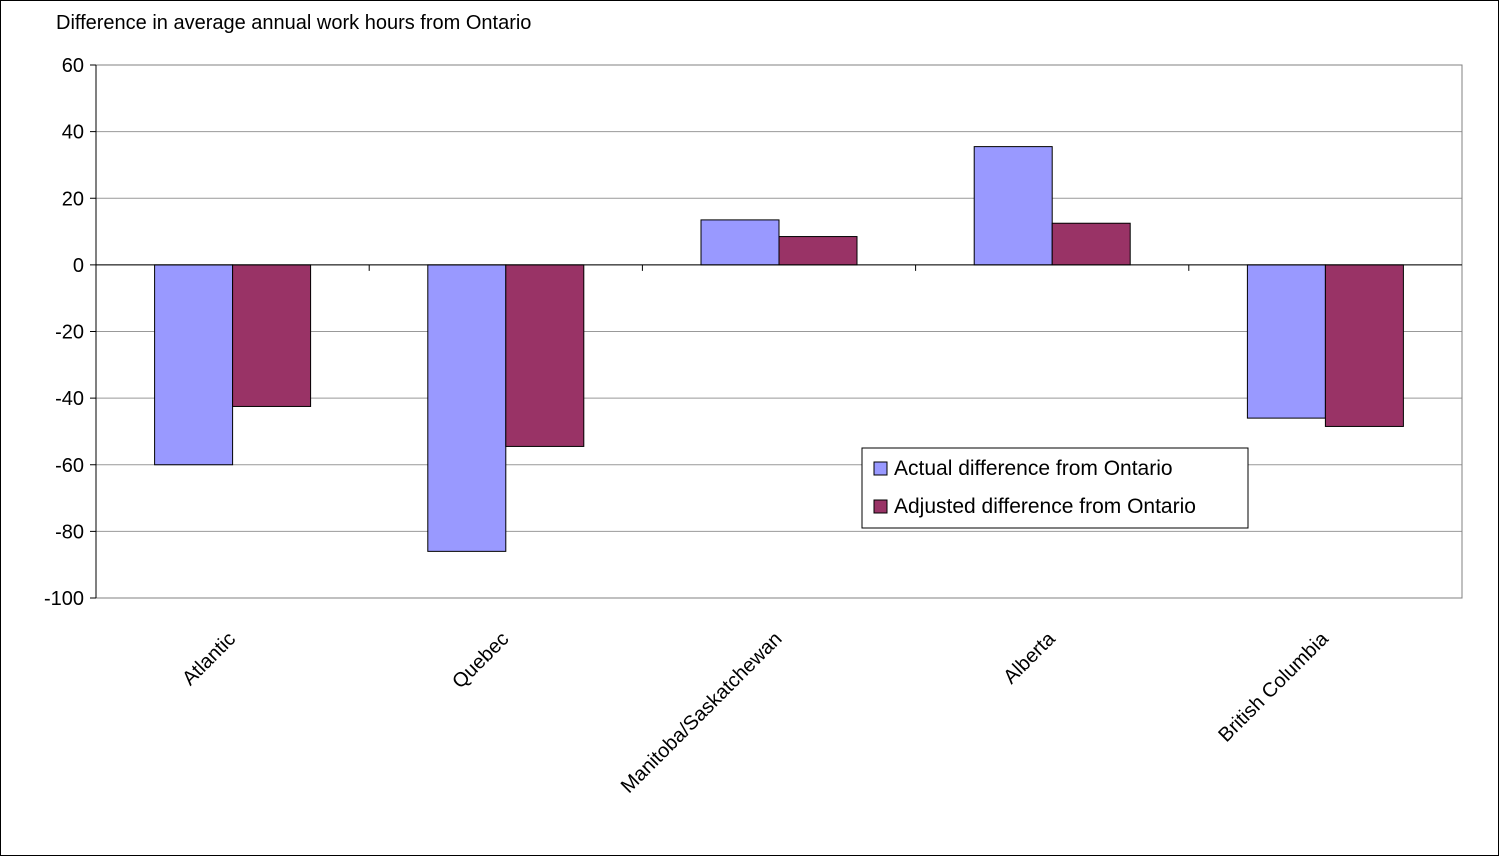  I want to click on x-tick-label: Quebec, so click(480, 660).